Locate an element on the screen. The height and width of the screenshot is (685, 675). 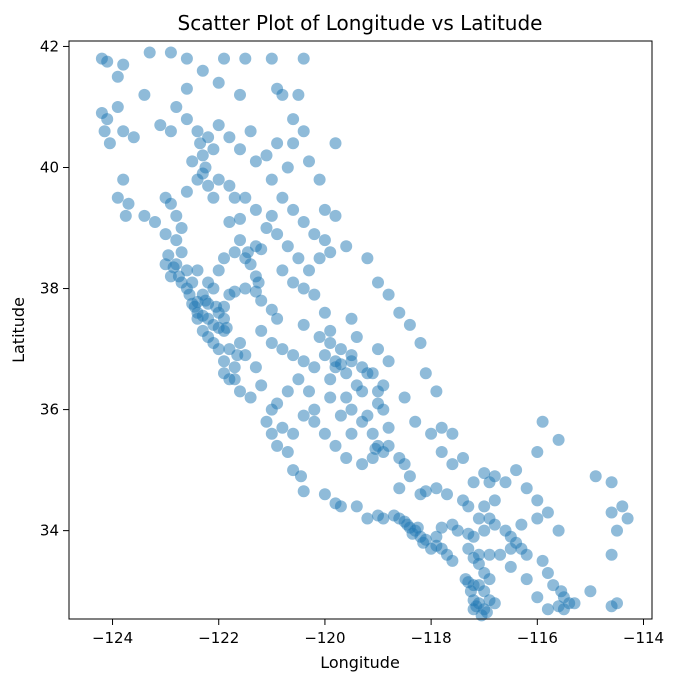
y-tick-label: 34 is located at coordinates (49, 531).